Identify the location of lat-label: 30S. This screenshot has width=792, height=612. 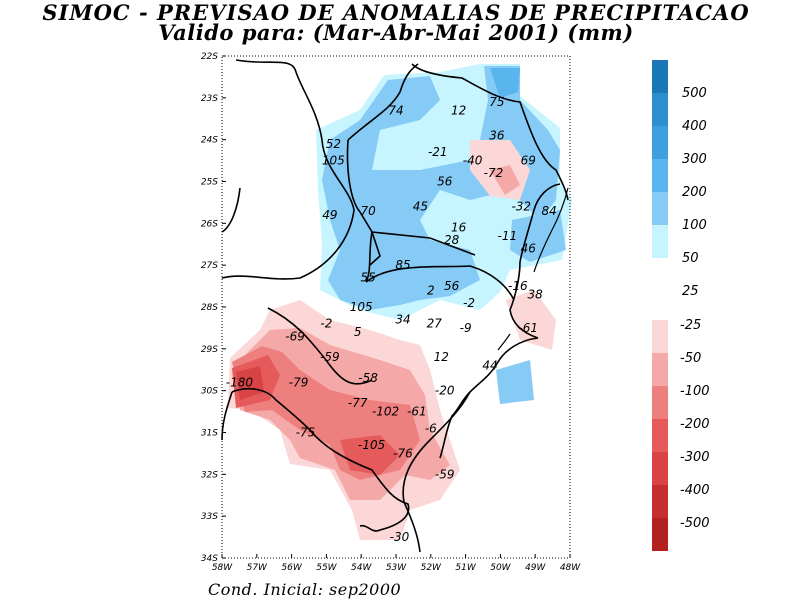
(209, 392).